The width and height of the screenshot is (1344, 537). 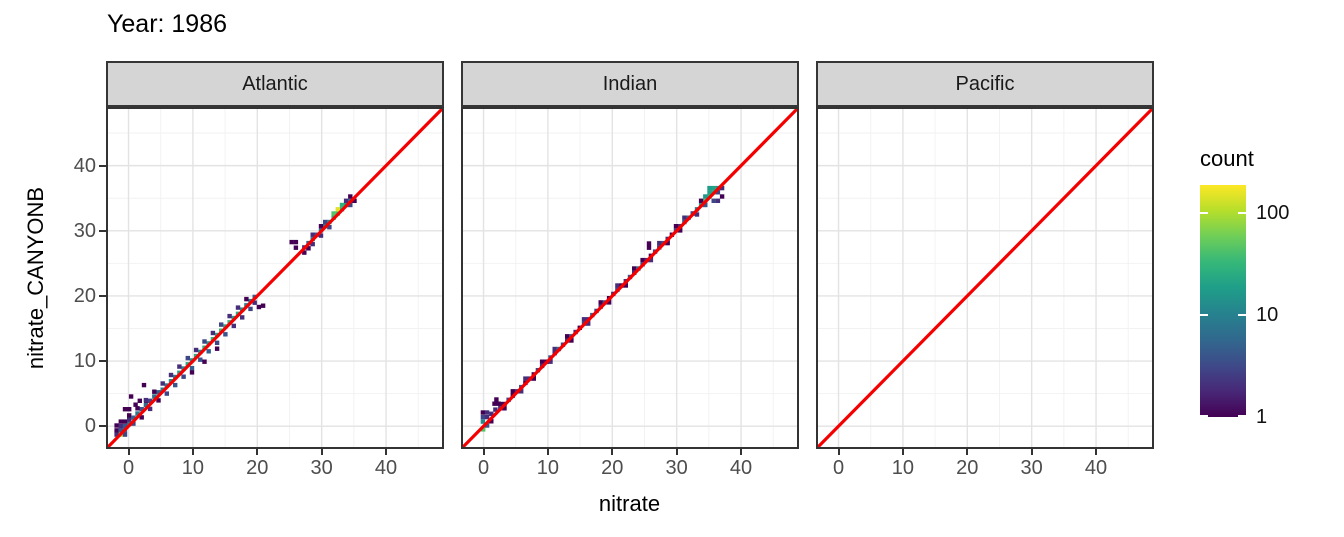 What do you see at coordinates (321, 468) in the screenshot?
I see `x-tick-label: 30` at bounding box center [321, 468].